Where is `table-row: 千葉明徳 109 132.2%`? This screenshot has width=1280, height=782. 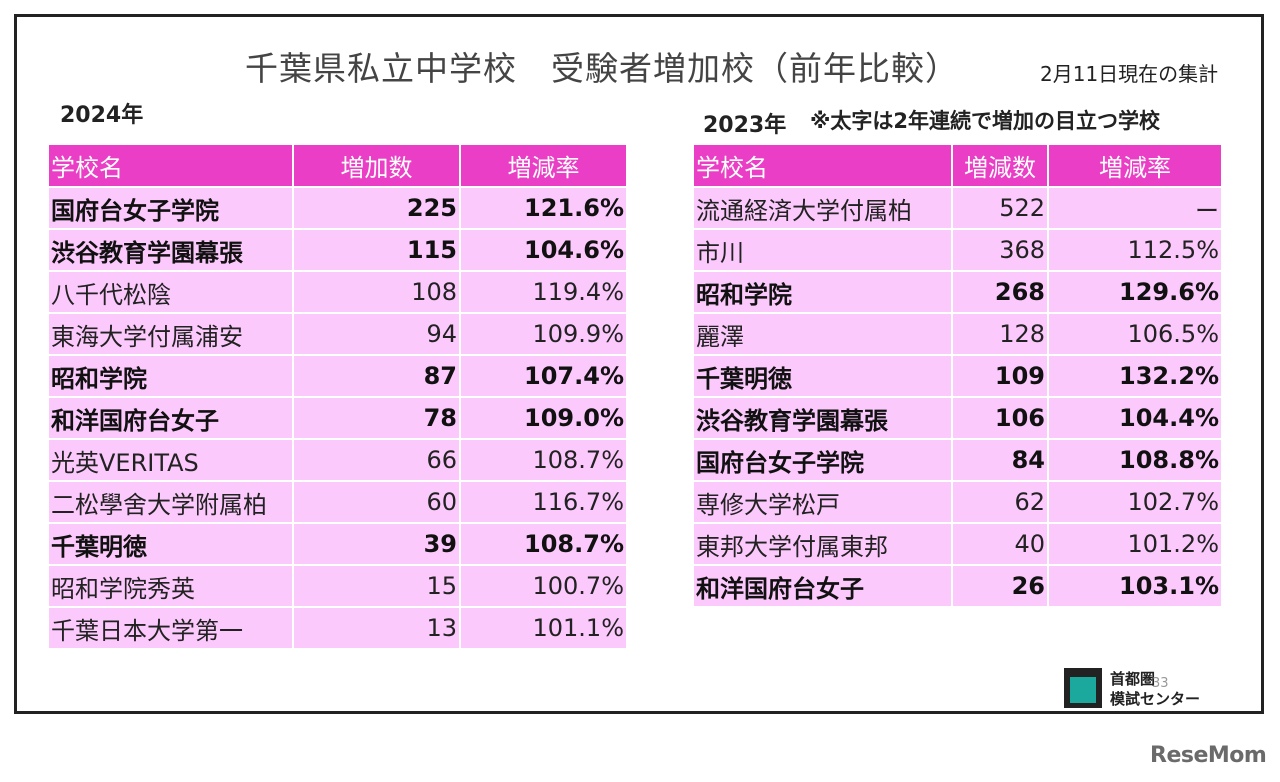 table-row: 千葉明徳 109 132.2% is located at coordinates (958, 376).